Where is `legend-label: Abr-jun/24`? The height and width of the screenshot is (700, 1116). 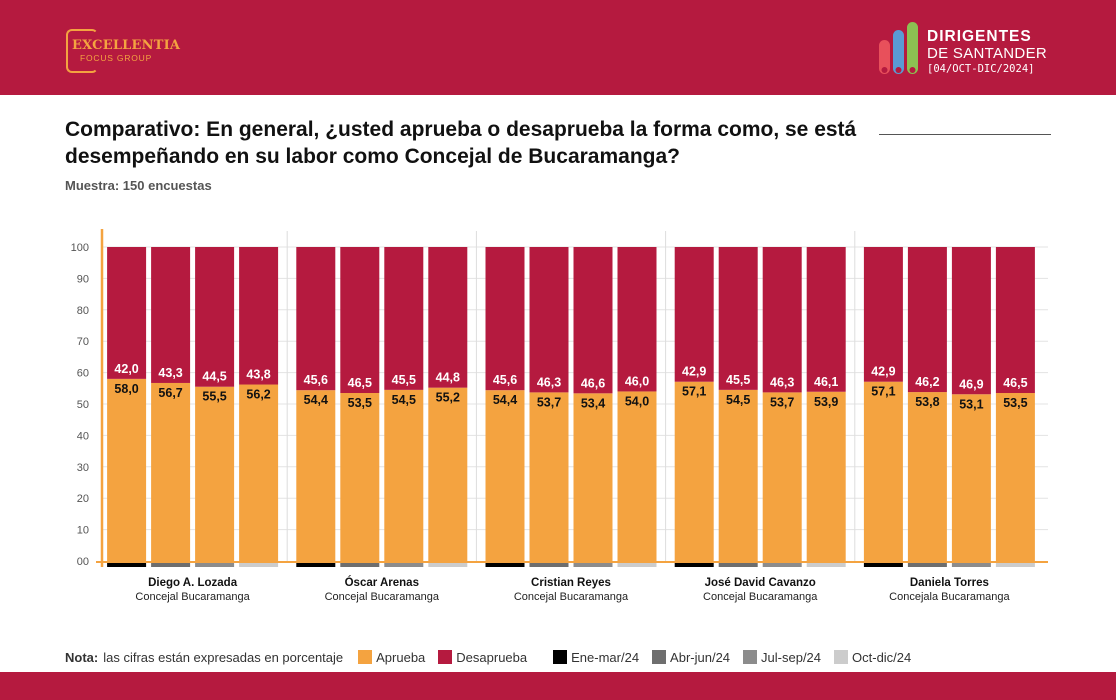 legend-label: Abr-jun/24 is located at coordinates (700, 657).